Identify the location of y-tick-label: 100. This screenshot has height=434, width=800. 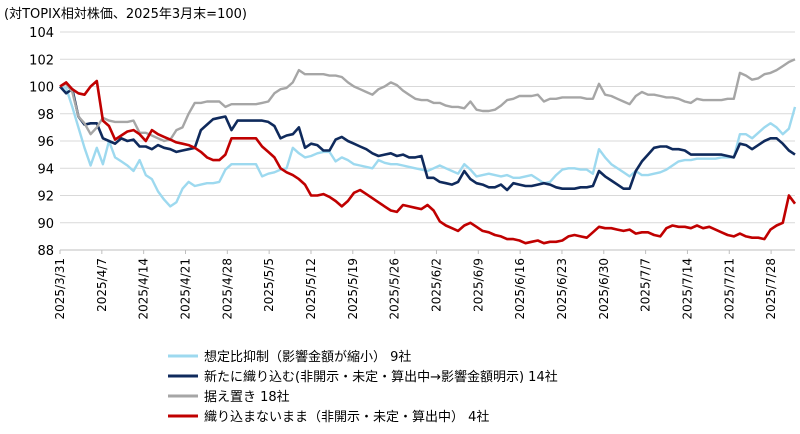
(41, 88).